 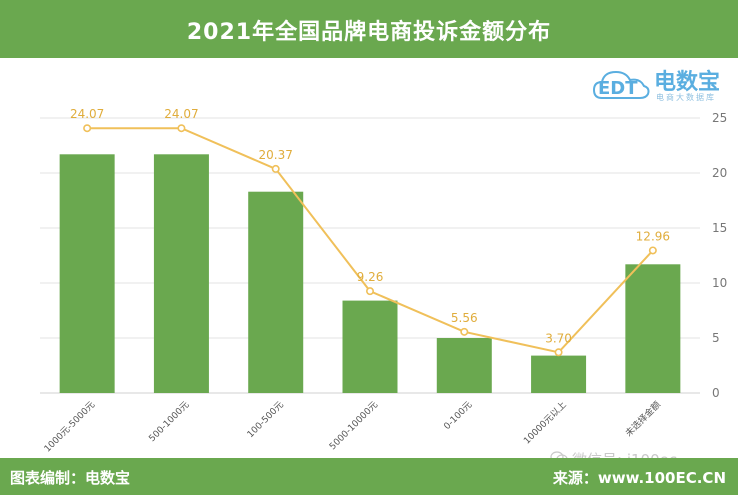 What do you see at coordinates (370, 277) in the screenshot?
I see `data-label: 9.26` at bounding box center [370, 277].